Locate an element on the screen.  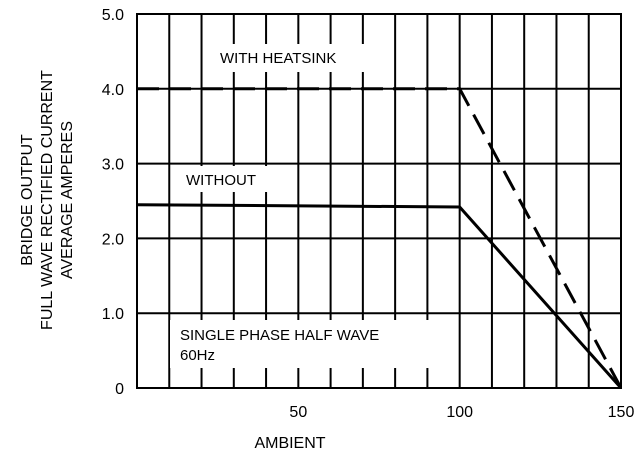
y-tick-label: 1.0 is located at coordinates (113, 314).